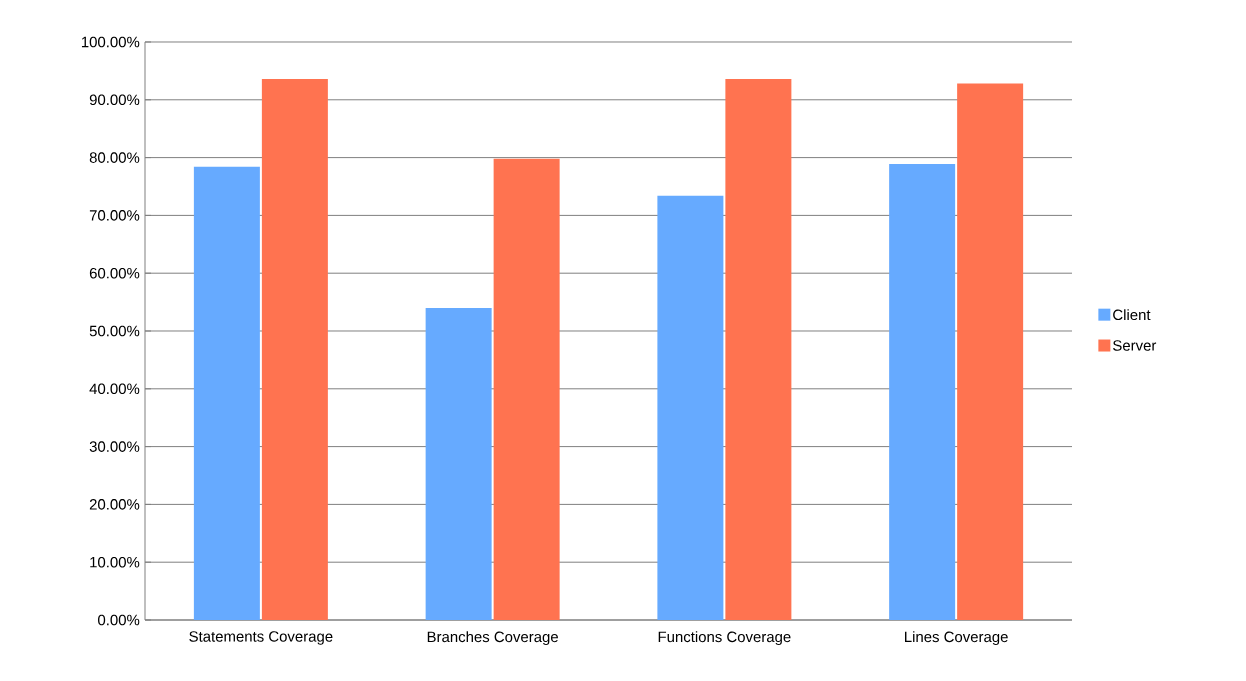  I want to click on x-tick-label: Statements Coverage, so click(261, 638).